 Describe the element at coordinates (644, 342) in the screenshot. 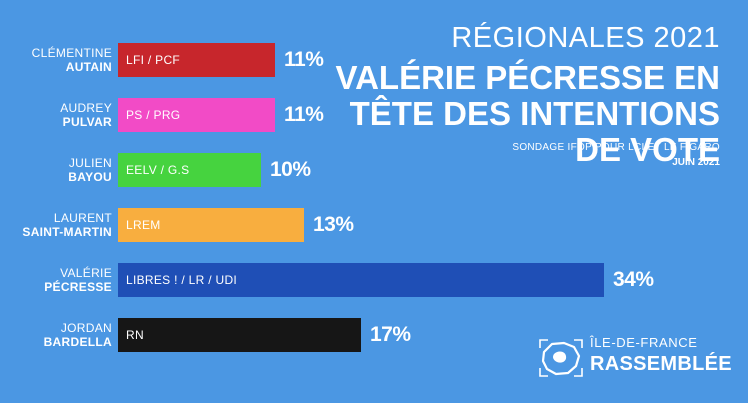

I see `logo-text-region: ÎLE-DE-FRANCE` at that location.